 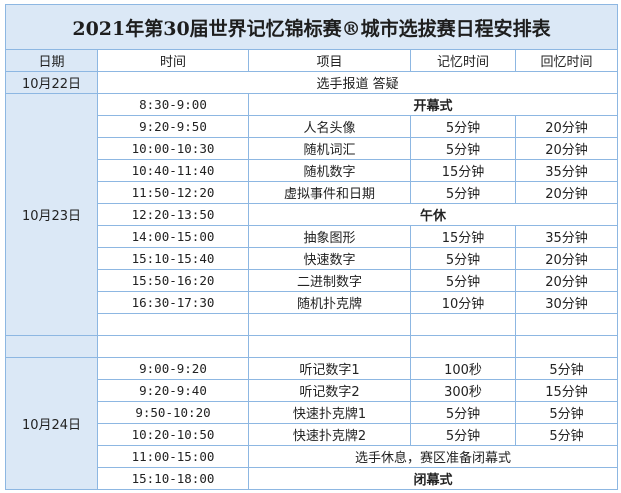 What do you see at coordinates (173, 478) in the screenshot?
I see `time-cell: 15:10-18:00` at bounding box center [173, 478].